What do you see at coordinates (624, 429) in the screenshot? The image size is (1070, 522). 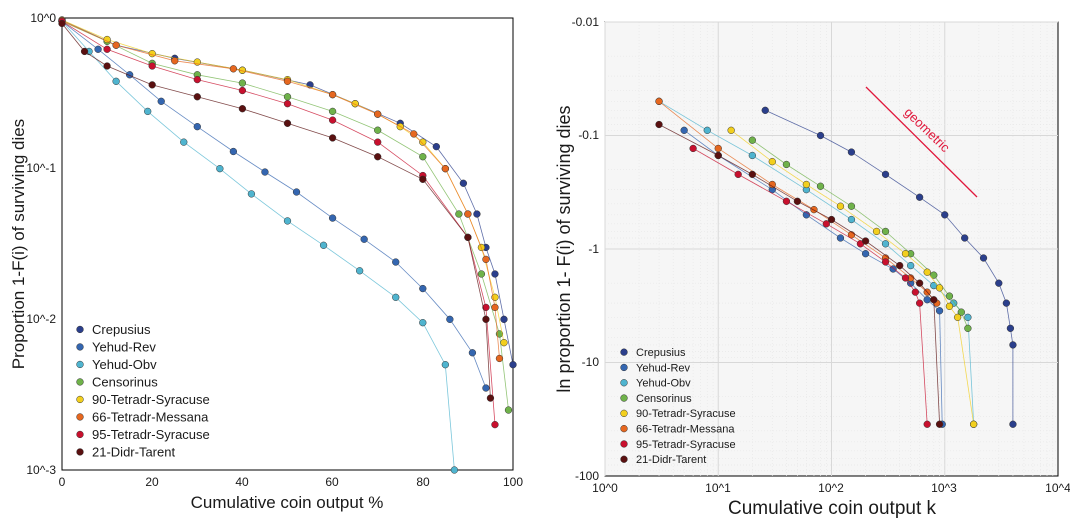 I see `legend-marker-66-tetradr-messana` at bounding box center [624, 429].